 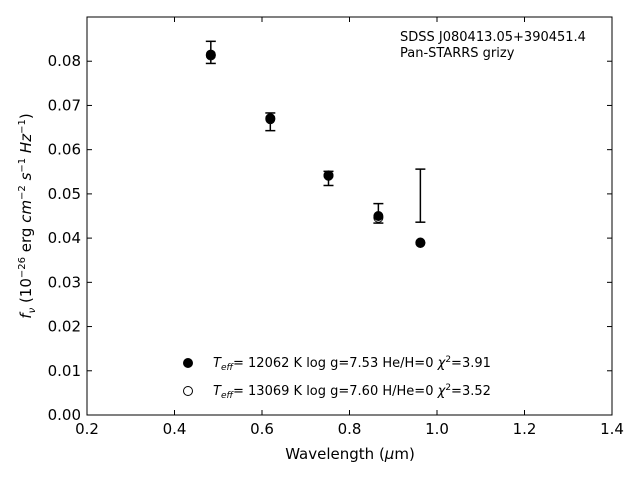 What do you see at coordinates (315, 132) in the screenshot?
I see `error-bars` at bounding box center [315, 132].